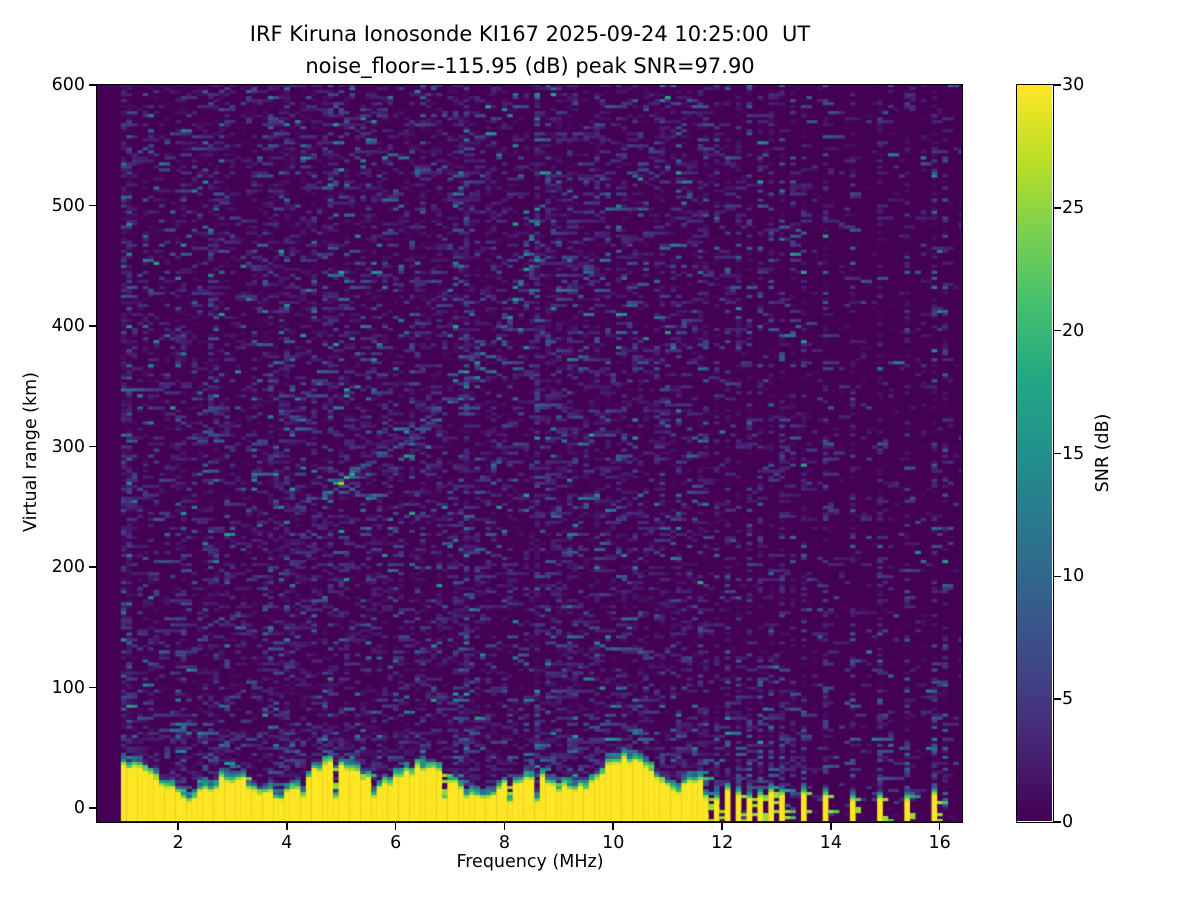 This screenshot has width=1200, height=900. Describe the element at coordinates (79, 808) in the screenshot. I see `y-tick-label: 0` at that location.